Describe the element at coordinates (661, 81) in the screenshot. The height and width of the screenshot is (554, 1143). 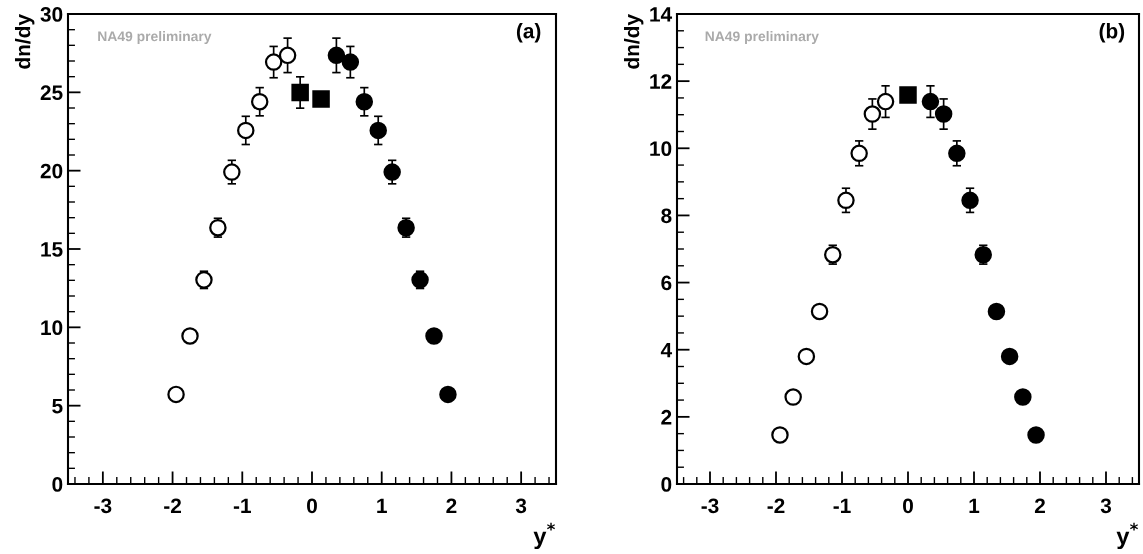
I see `y-tick-label: 12` at that location.